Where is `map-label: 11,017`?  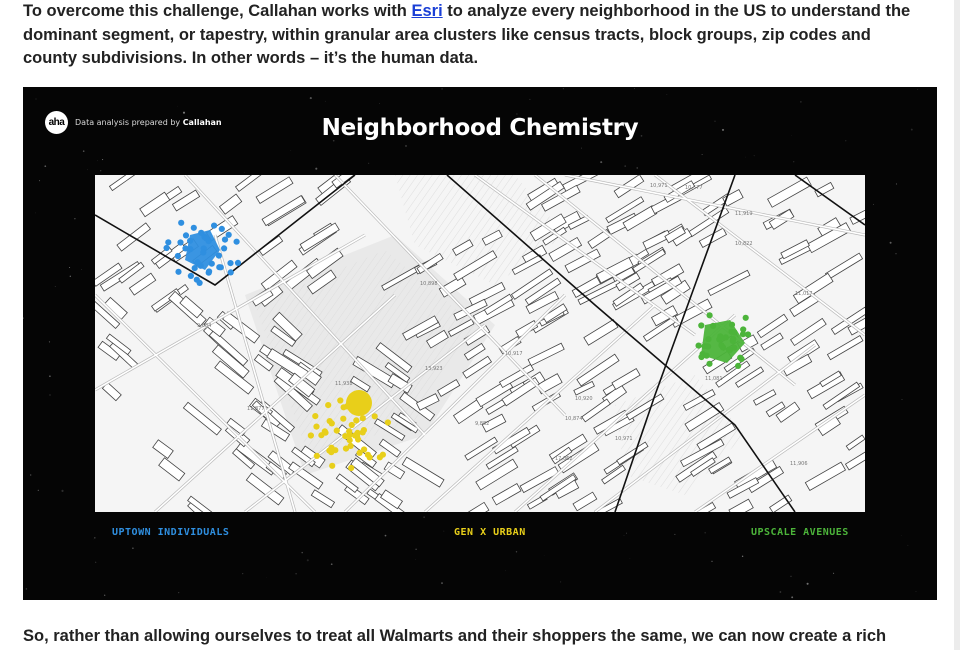 map-label: 11,017 is located at coordinates (804, 294).